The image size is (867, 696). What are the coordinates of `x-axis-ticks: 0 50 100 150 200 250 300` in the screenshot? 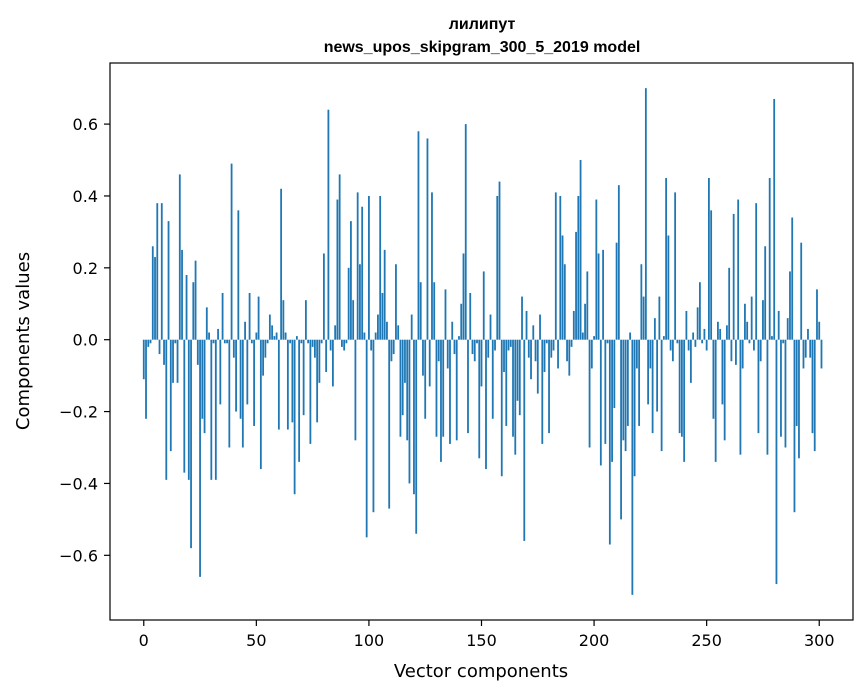 It's located at (487, 635).